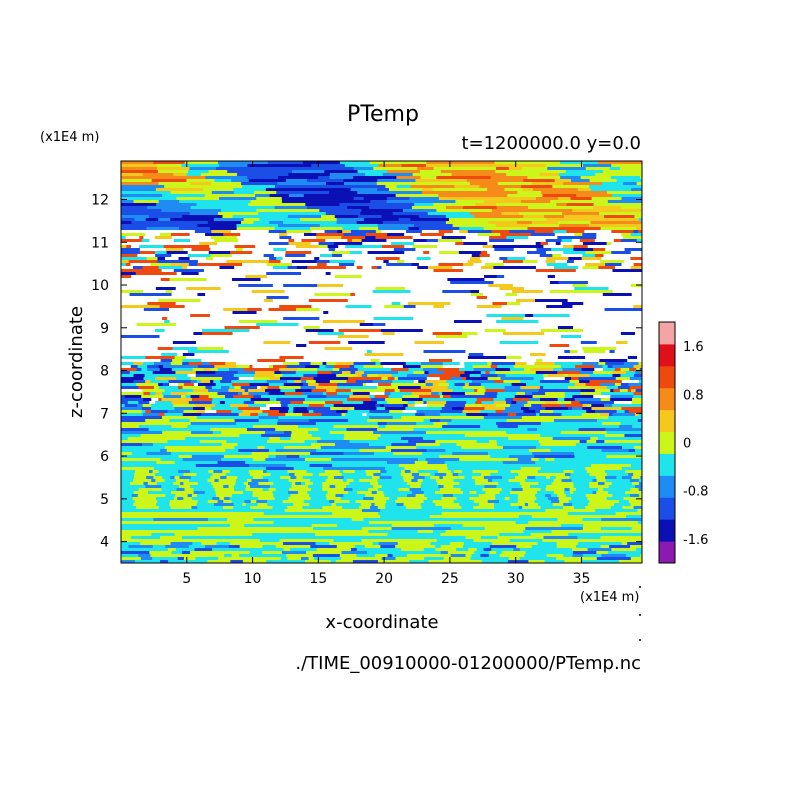 The height and width of the screenshot is (804, 804). I want to click on x-tick-label: 10, so click(253, 579).